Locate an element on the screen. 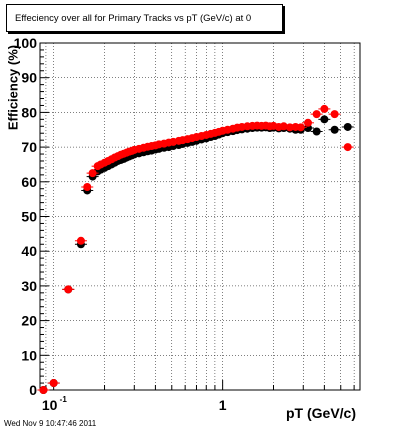  x-axis-title: pT (GeV/c) is located at coordinates (321, 413).